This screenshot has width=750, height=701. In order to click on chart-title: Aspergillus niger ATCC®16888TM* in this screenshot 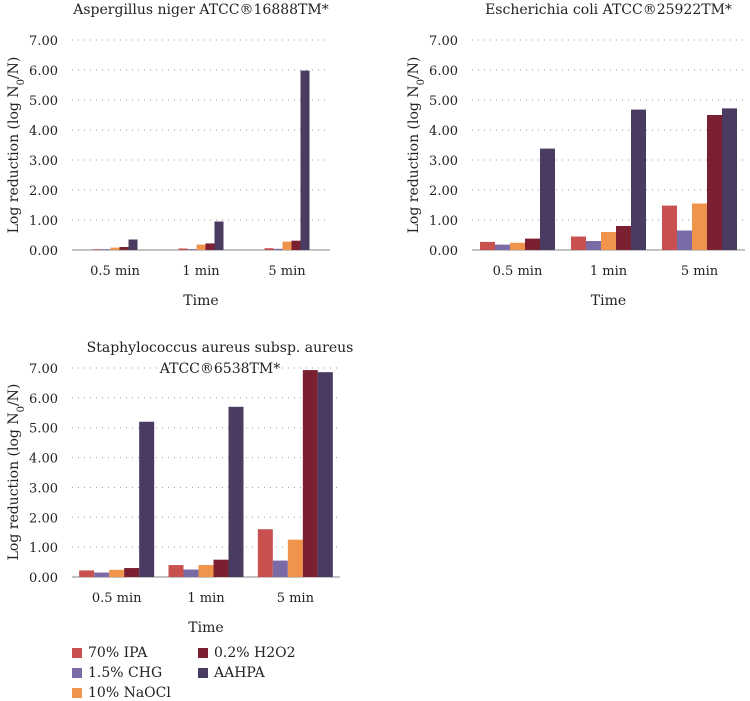, I will do `click(200, 10)`.